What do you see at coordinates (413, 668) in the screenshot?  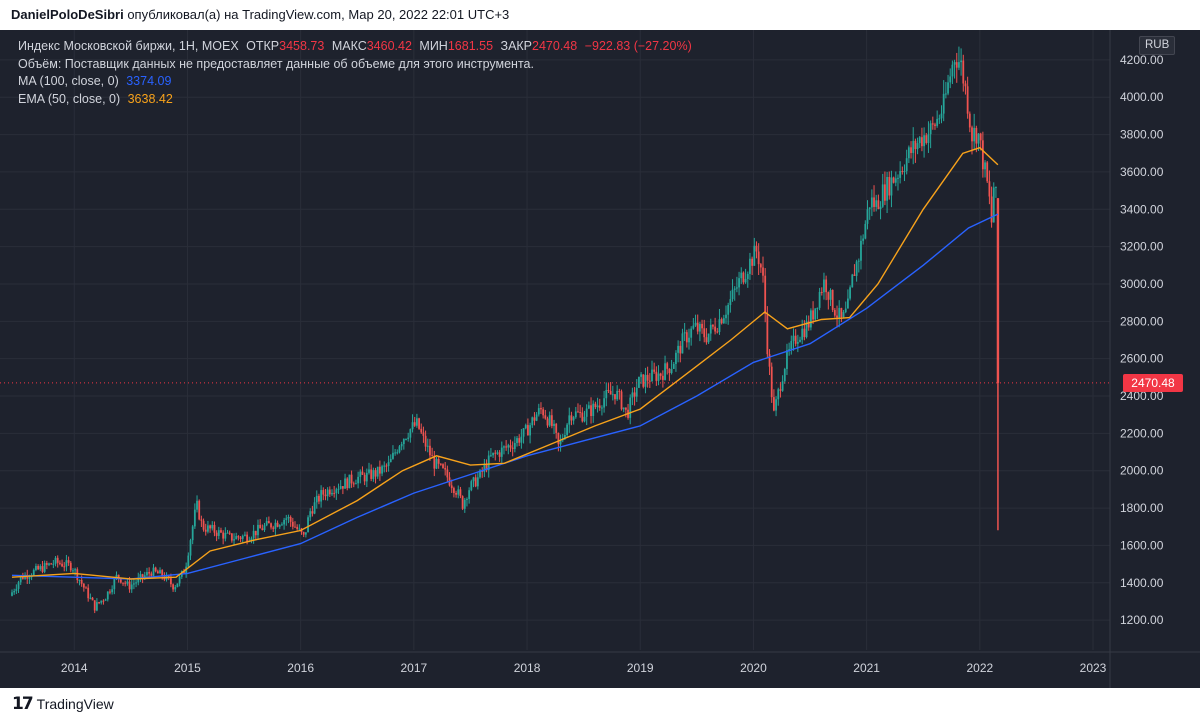 I see `time-tick-label: 2017` at bounding box center [413, 668].